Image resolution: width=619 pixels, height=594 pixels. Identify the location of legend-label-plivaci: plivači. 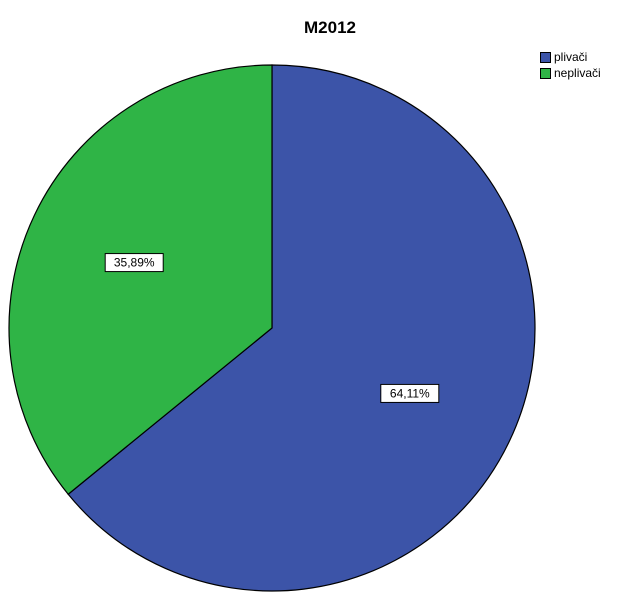
(571, 57).